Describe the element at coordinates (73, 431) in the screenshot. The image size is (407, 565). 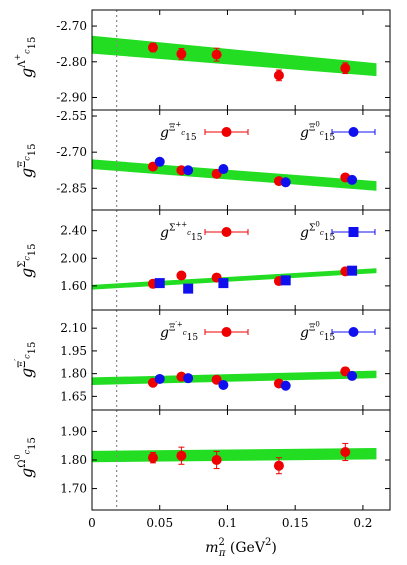
I see `y-tick-label: 1.90` at that location.